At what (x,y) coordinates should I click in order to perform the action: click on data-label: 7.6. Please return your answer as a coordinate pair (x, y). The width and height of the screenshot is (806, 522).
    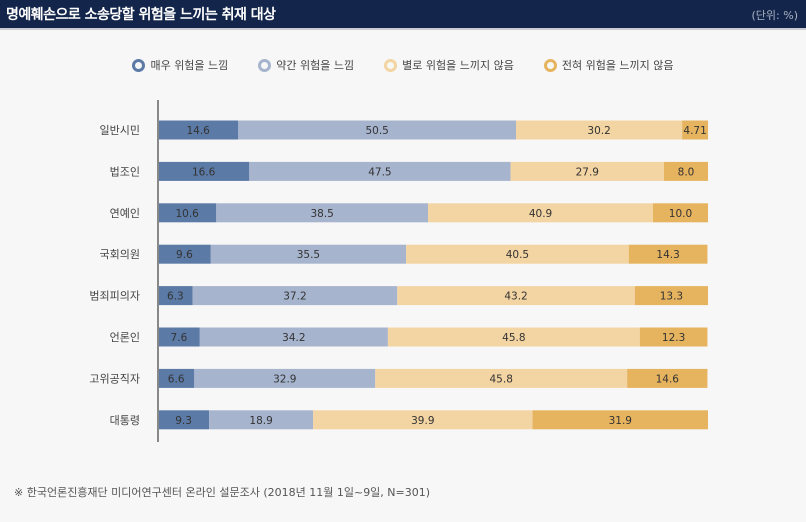
    Looking at the image, I should click on (179, 338).